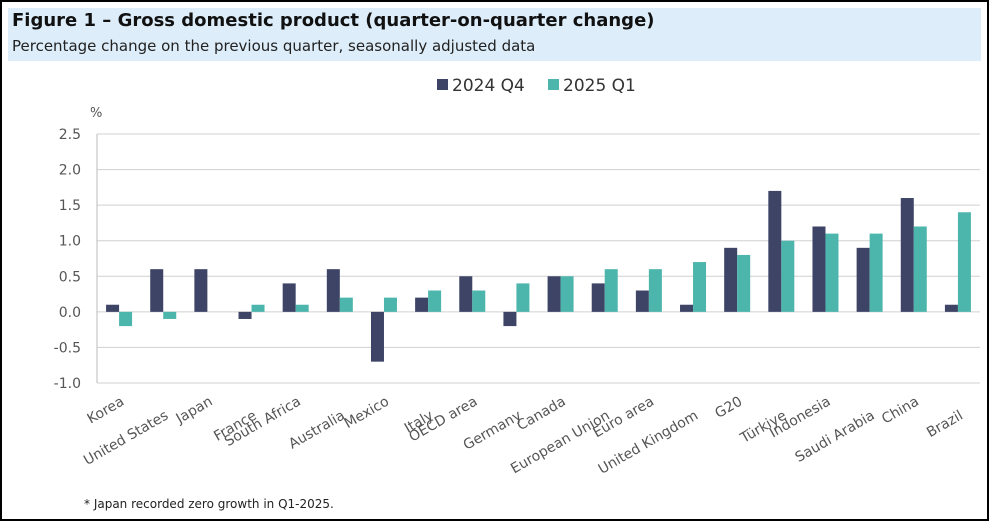 The height and width of the screenshot is (521, 989). Describe the element at coordinates (70, 242) in the screenshot. I see `y-tick-label: 1.0` at that location.